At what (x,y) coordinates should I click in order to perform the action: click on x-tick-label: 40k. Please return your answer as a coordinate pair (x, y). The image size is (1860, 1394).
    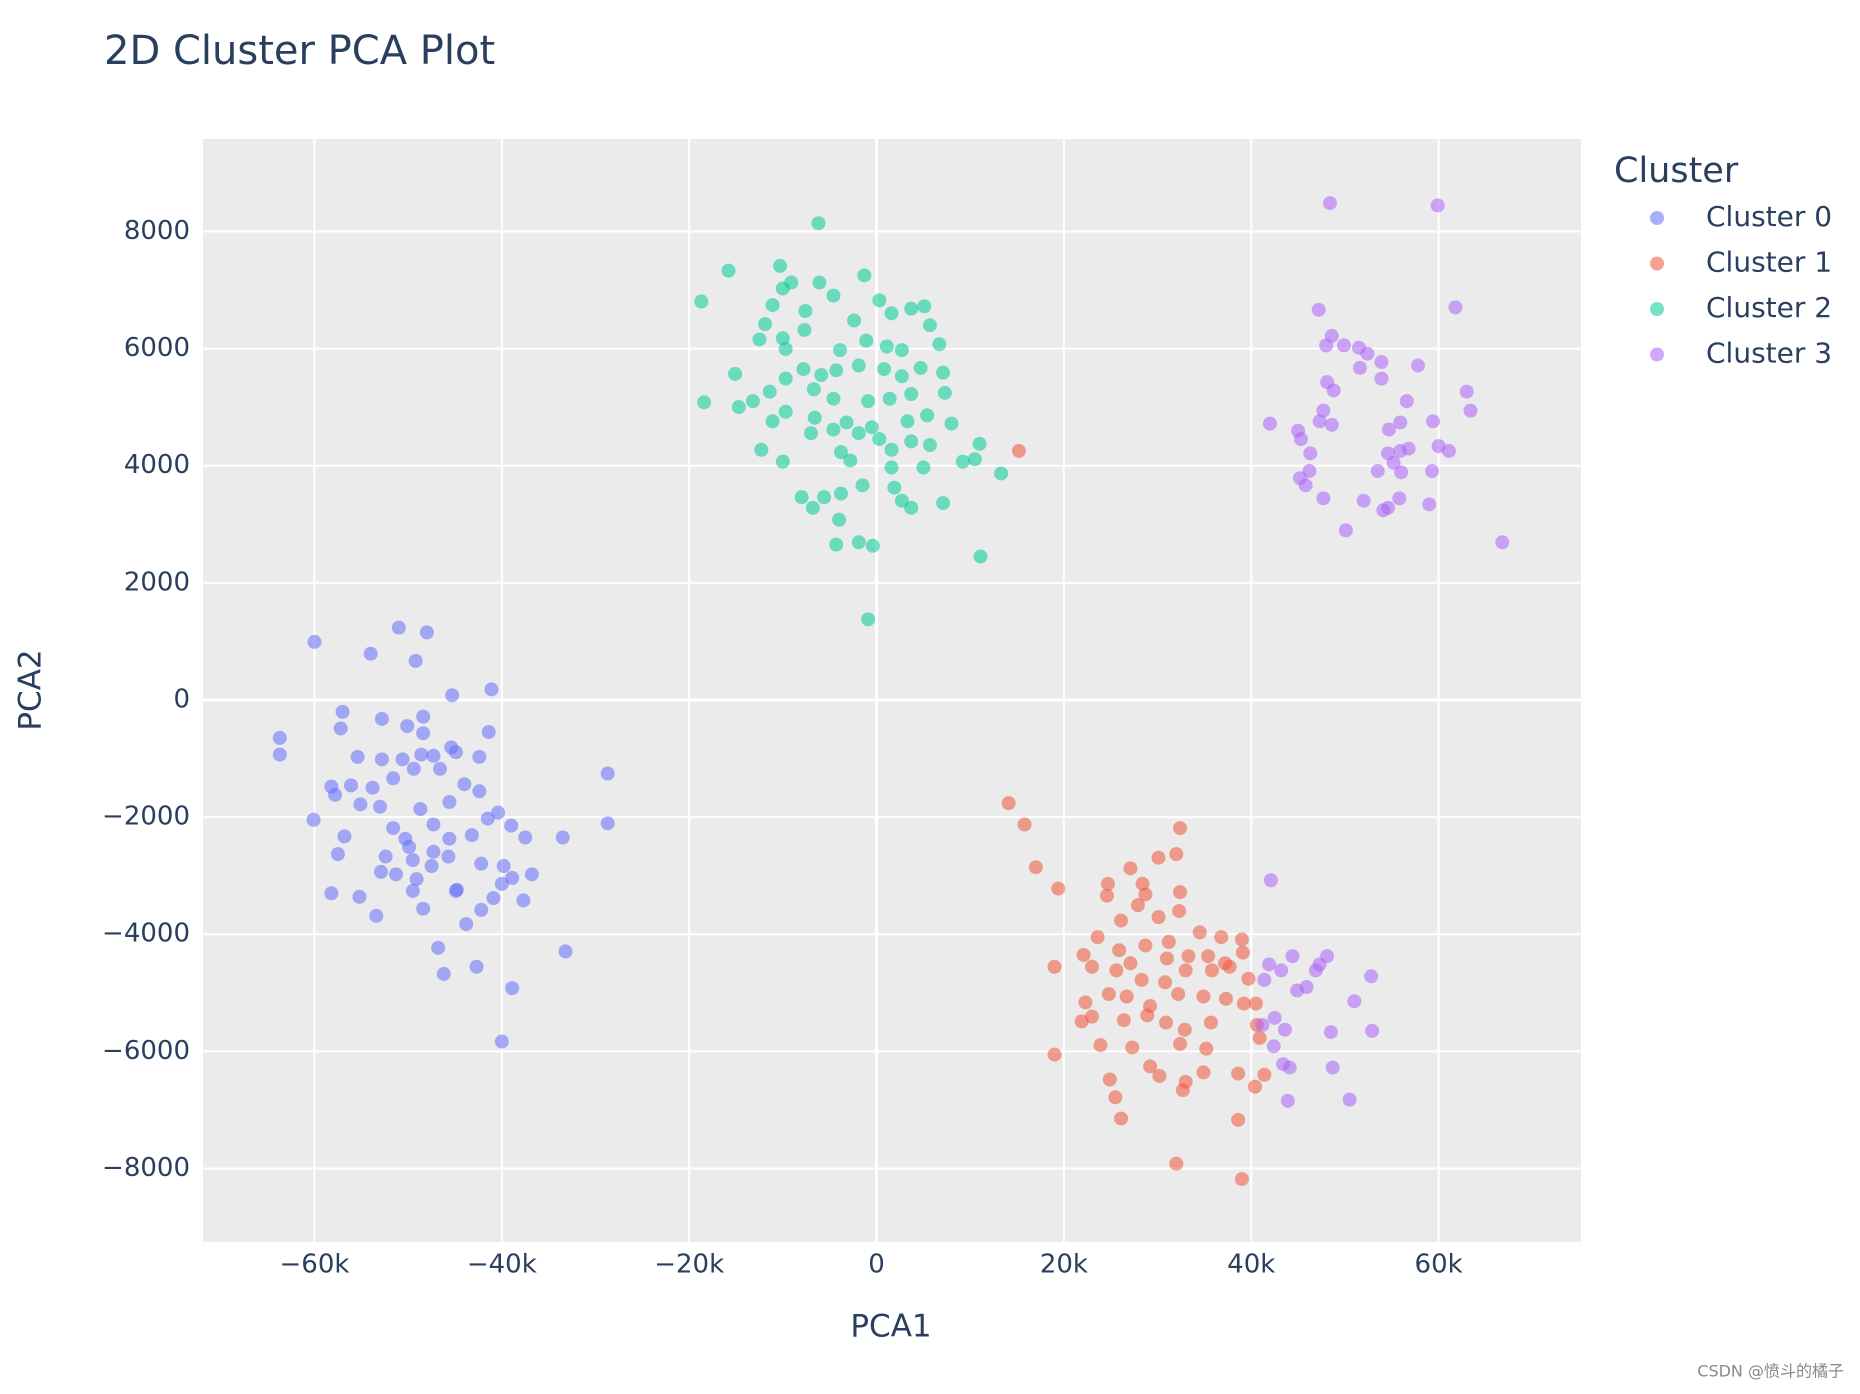
    Looking at the image, I should click on (1251, 1265).